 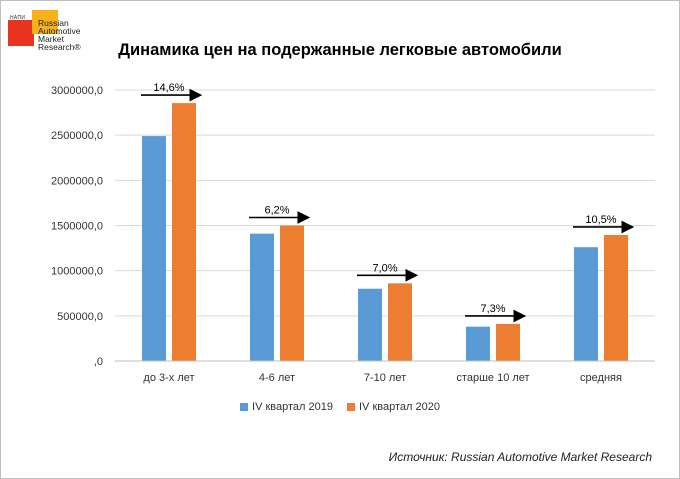 I want to click on growth-label: 7,0%, so click(x=384, y=268).